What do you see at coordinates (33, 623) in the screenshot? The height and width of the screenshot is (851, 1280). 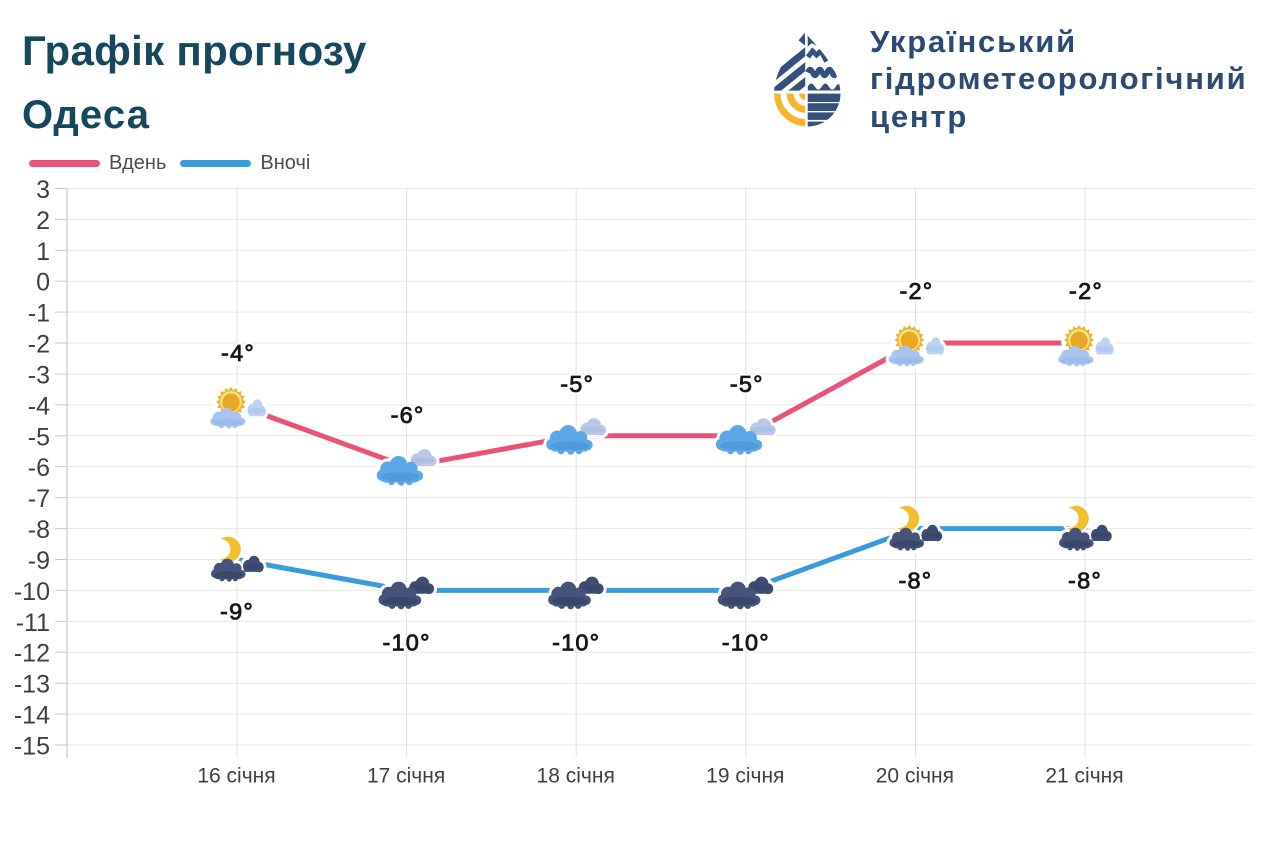 I see `svg-text: -11` at bounding box center [33, 623].